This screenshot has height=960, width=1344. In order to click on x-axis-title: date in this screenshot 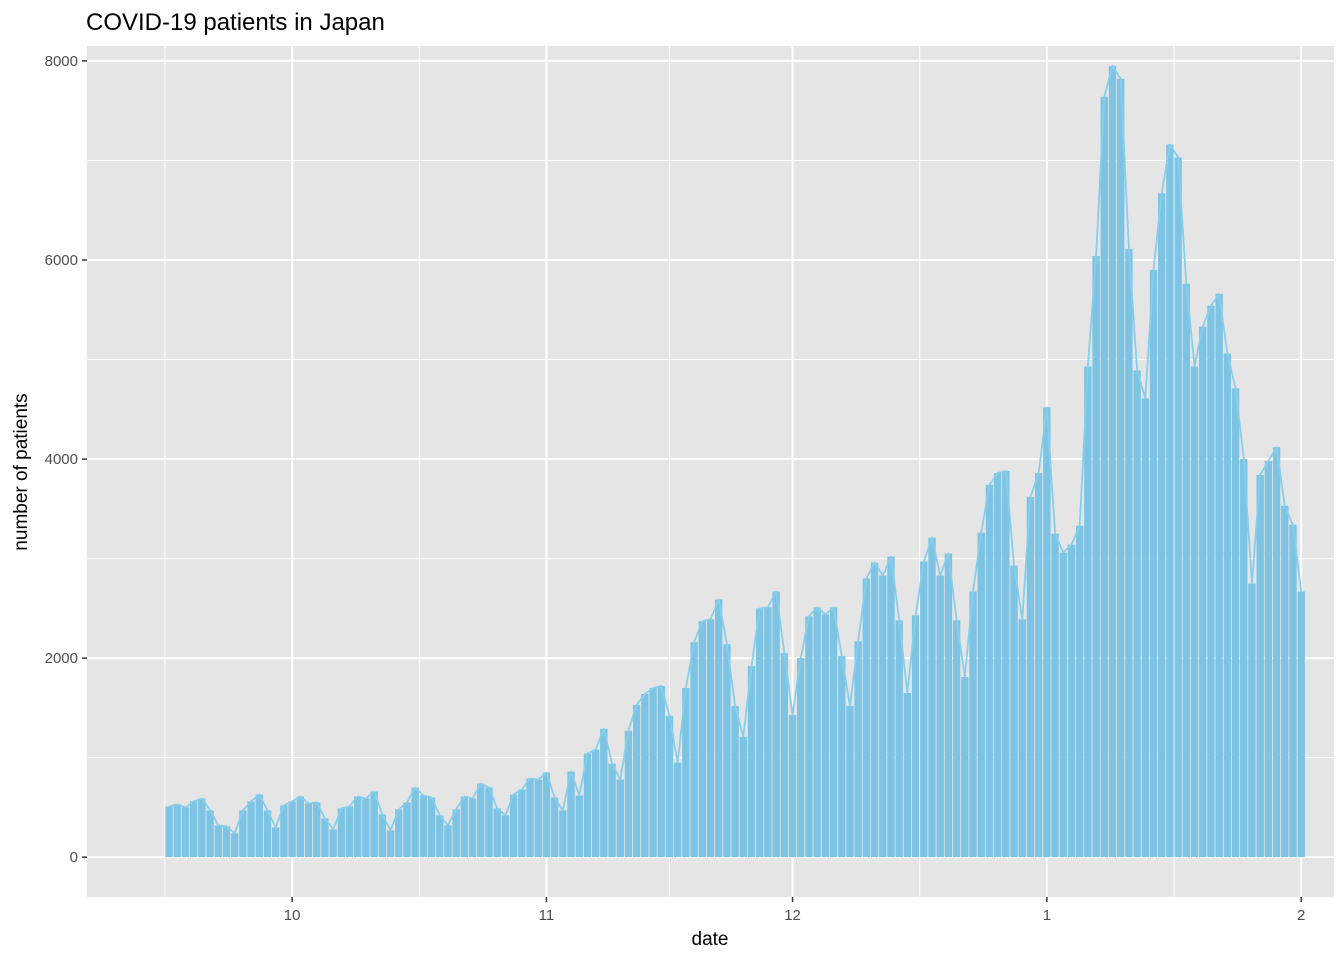, I will do `click(710, 939)`.